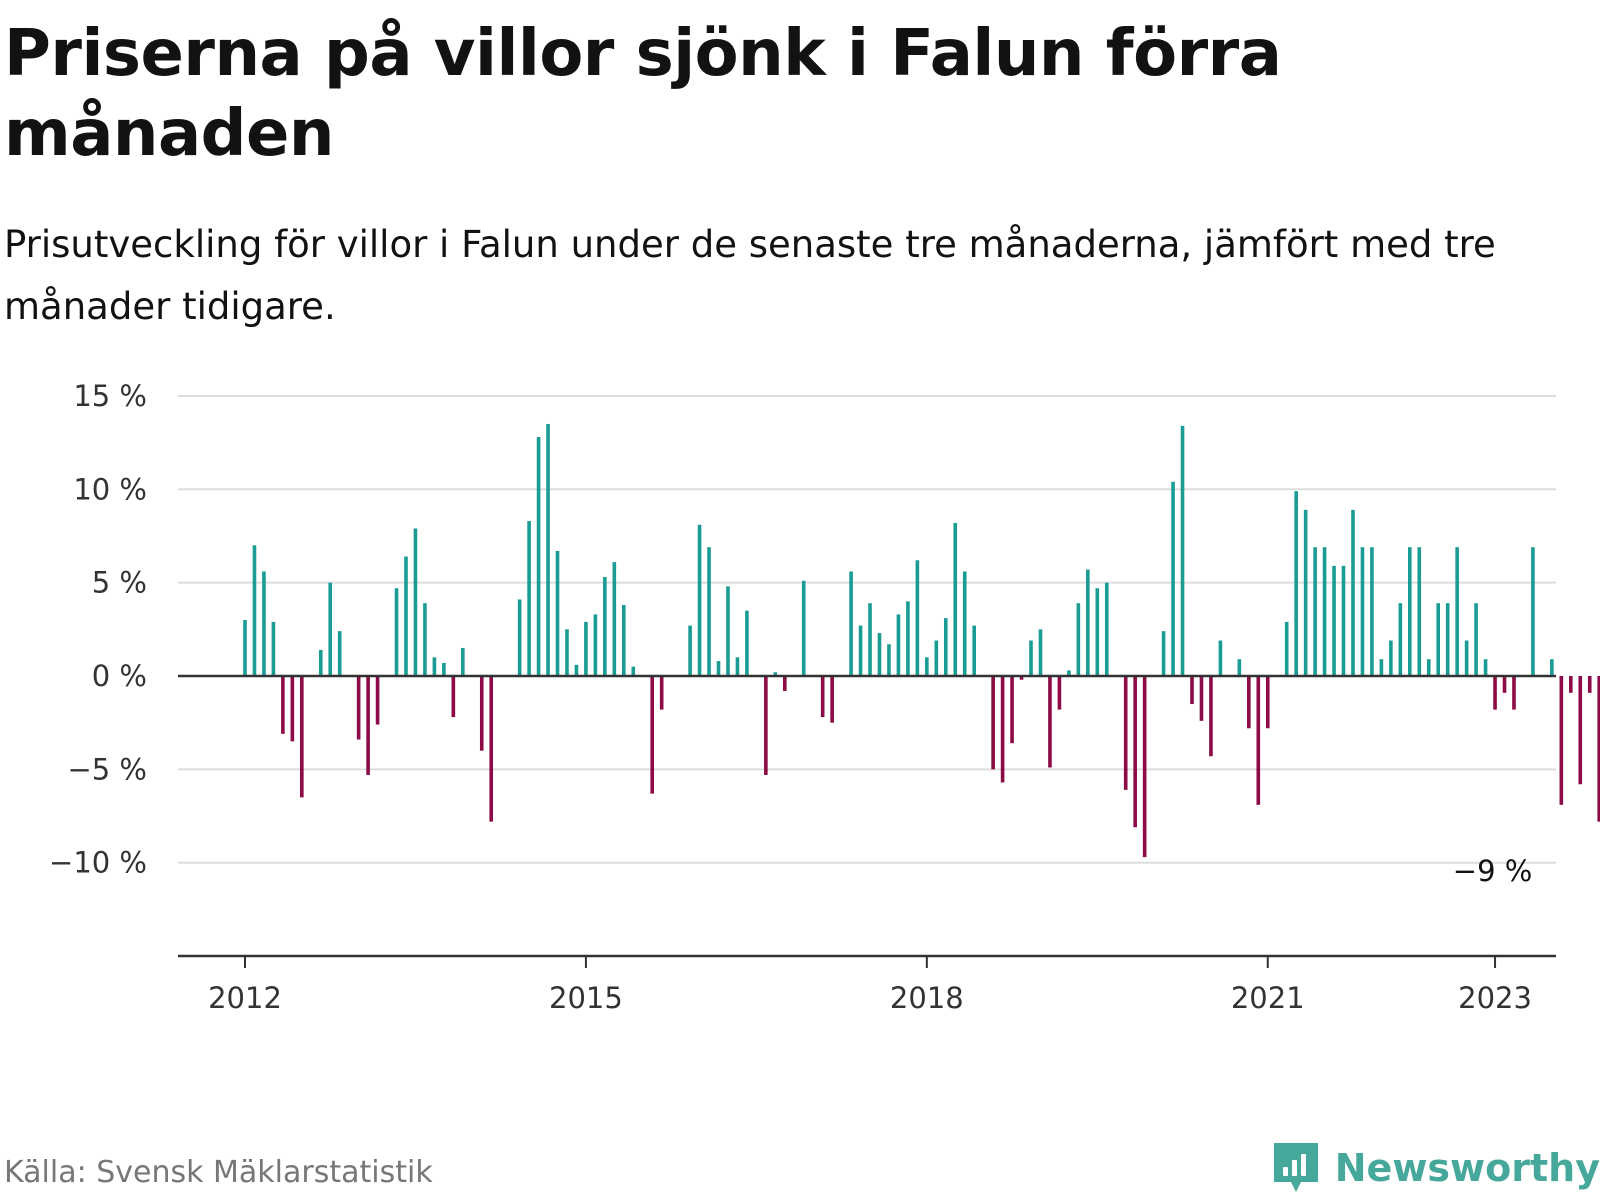 The image size is (1600, 1200). I want to click on brand-logo: Newsworthy, so click(1435, 1168).